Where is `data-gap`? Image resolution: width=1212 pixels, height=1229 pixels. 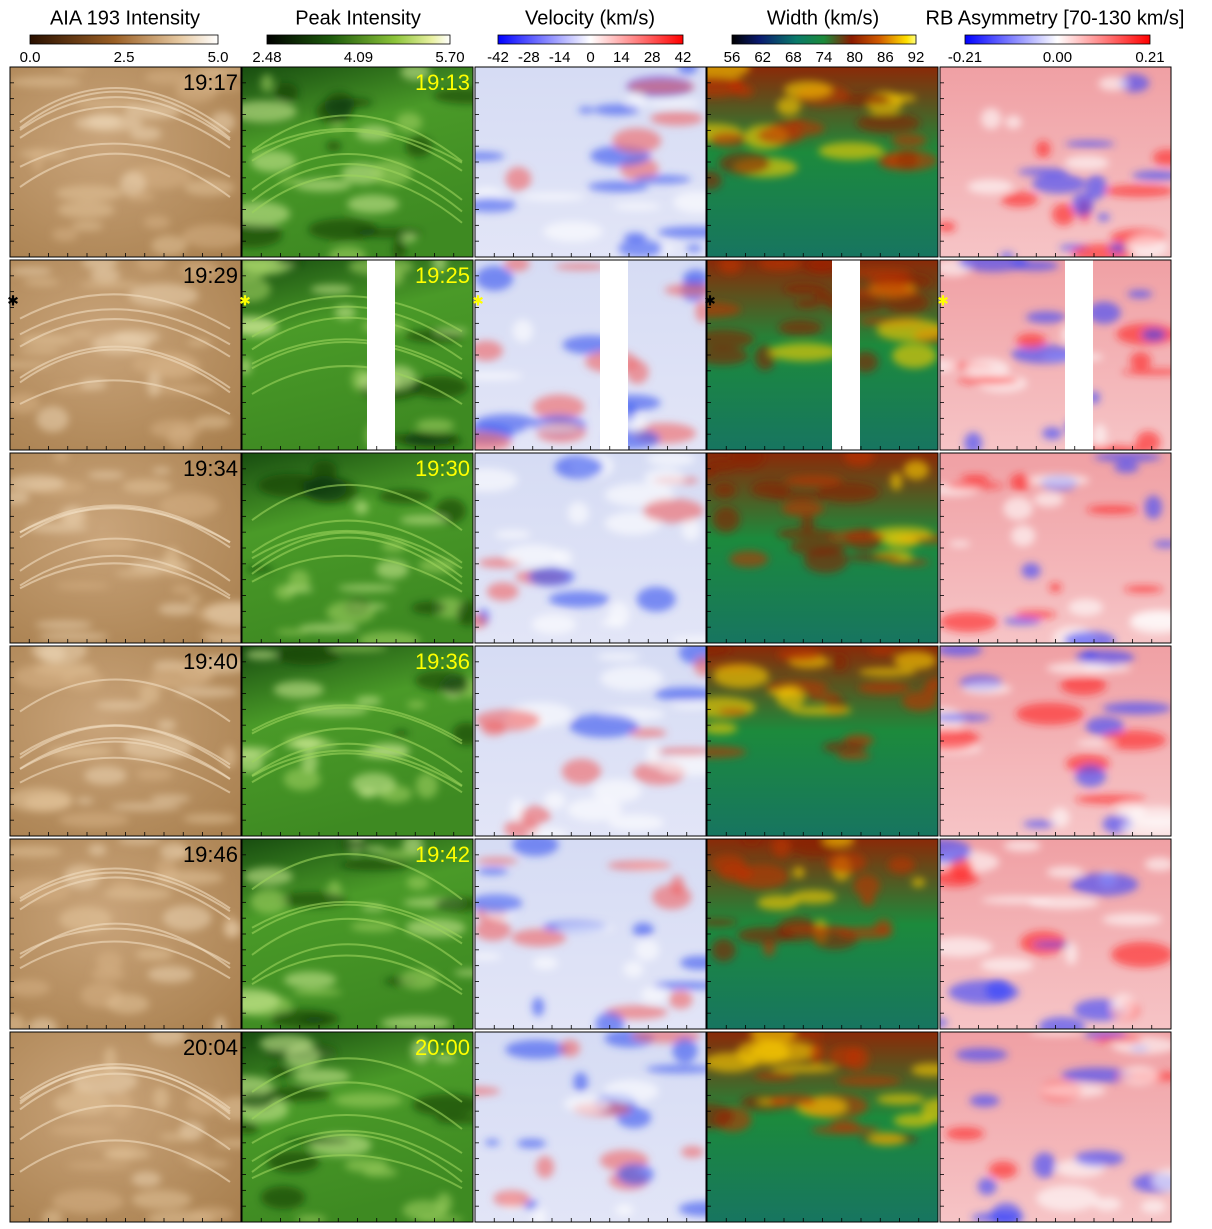 data-gap is located at coordinates (846, 355).